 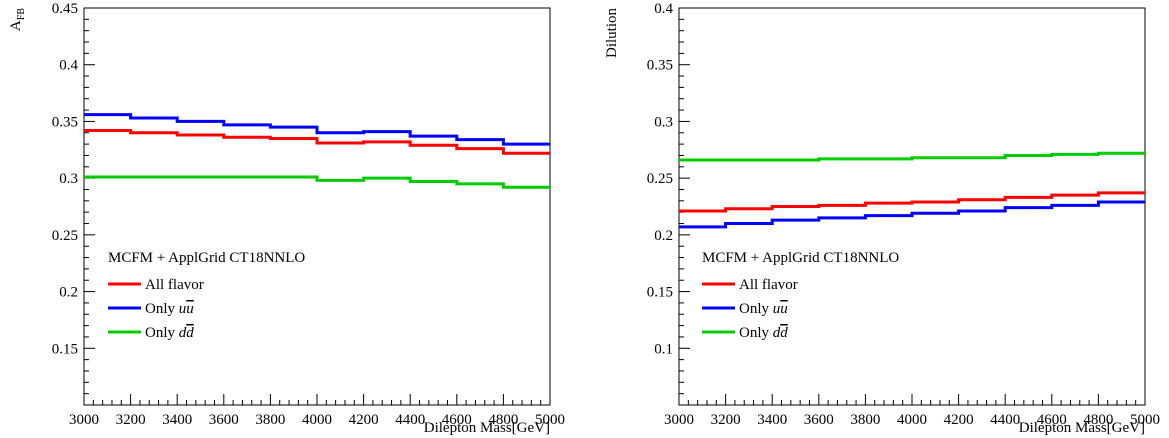 I want to click on y-axis-title-main: Dilution, so click(x=612, y=33).